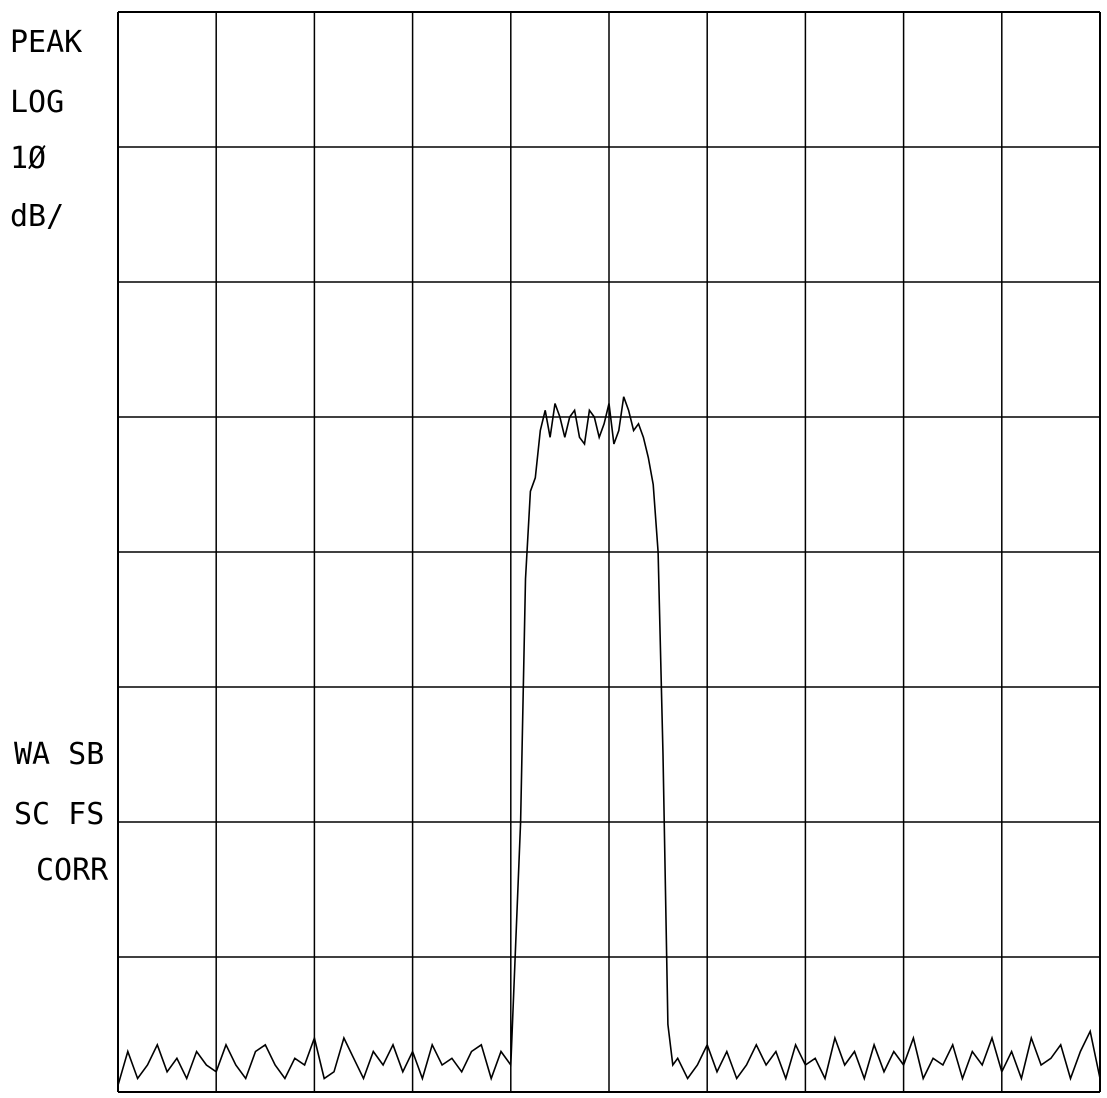 Image resolution: width=1107 pixels, height=1098 pixels. What do you see at coordinates (59, 754) in the screenshot?
I see `status-line-1: WA SB` at bounding box center [59, 754].